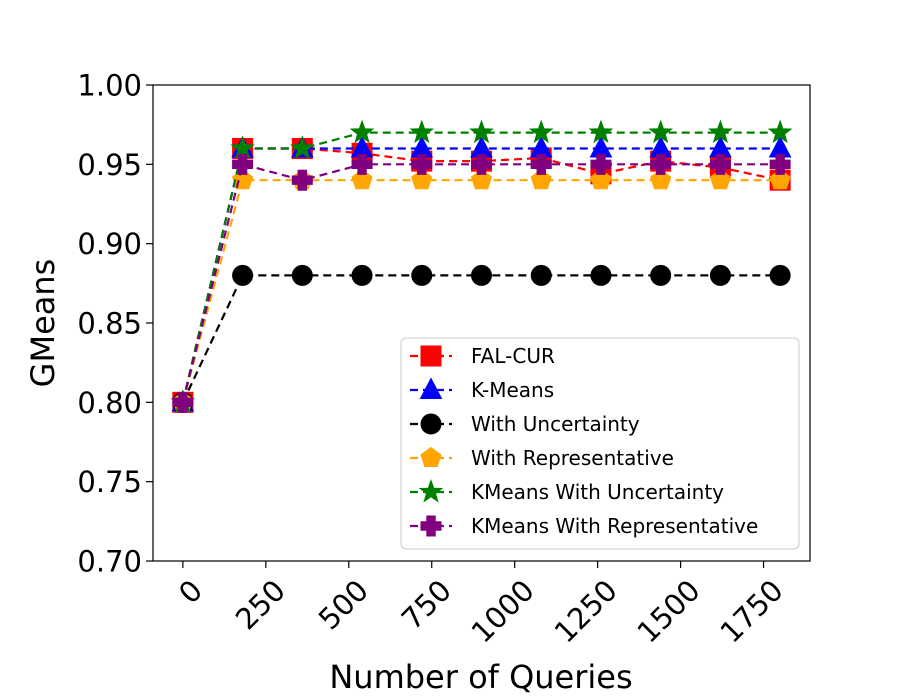 This screenshot has height=700, width=900. Describe the element at coordinates (512, 390) in the screenshot. I see `legend-label: K-Means` at that location.